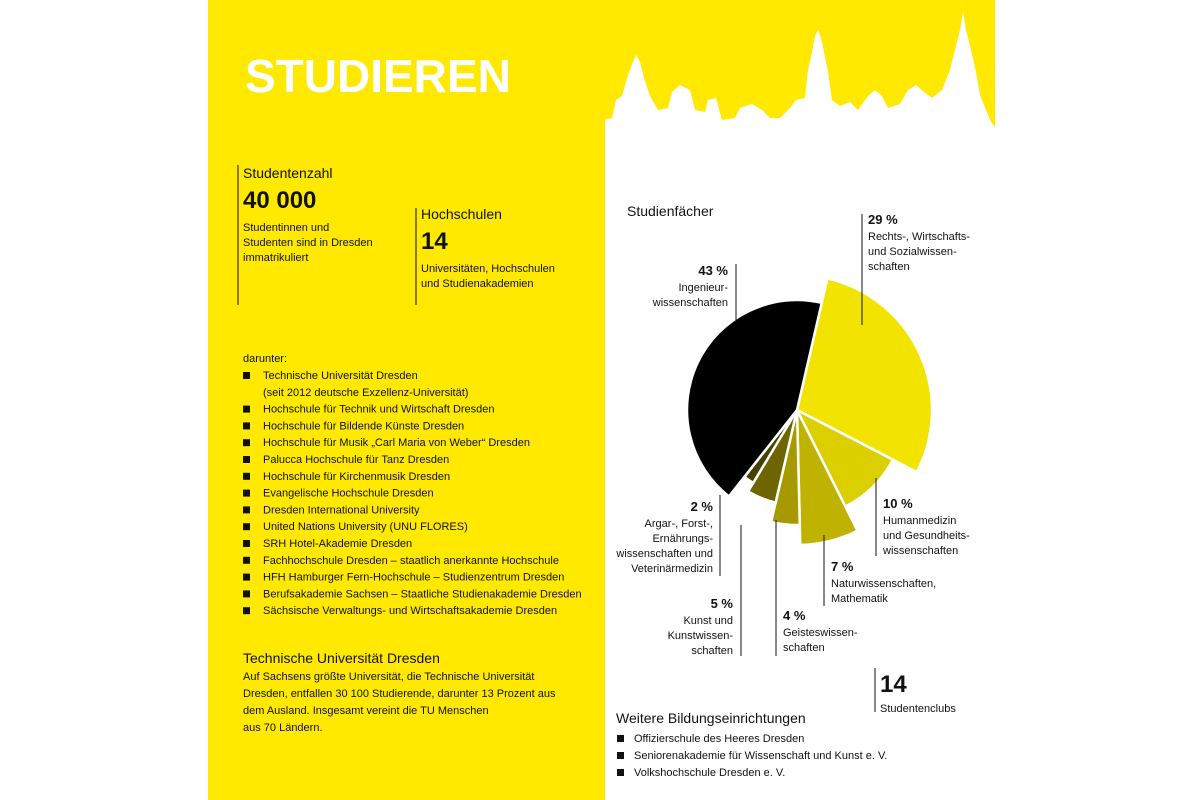  I want to click on category-label: Naturwissenschaften,, so click(883, 584).